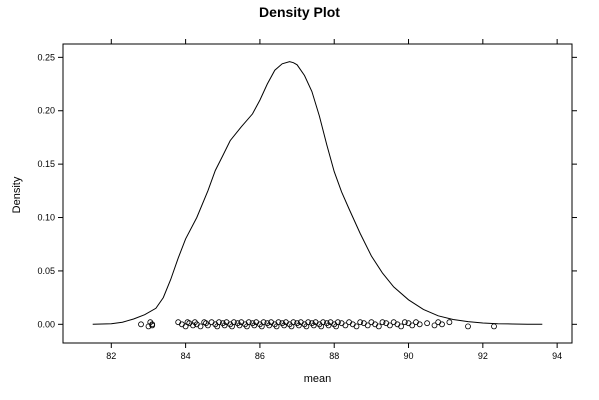 The width and height of the screenshot is (599, 400). What do you see at coordinates (299, 12) in the screenshot?
I see `chart-title: Density Plot` at bounding box center [299, 12].